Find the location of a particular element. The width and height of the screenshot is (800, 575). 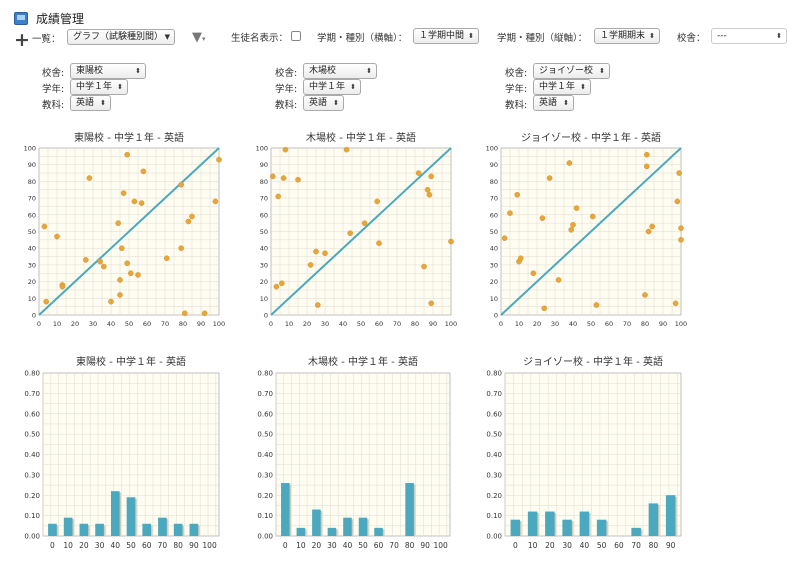

y-tick-label: 80 is located at coordinates (32, 182).